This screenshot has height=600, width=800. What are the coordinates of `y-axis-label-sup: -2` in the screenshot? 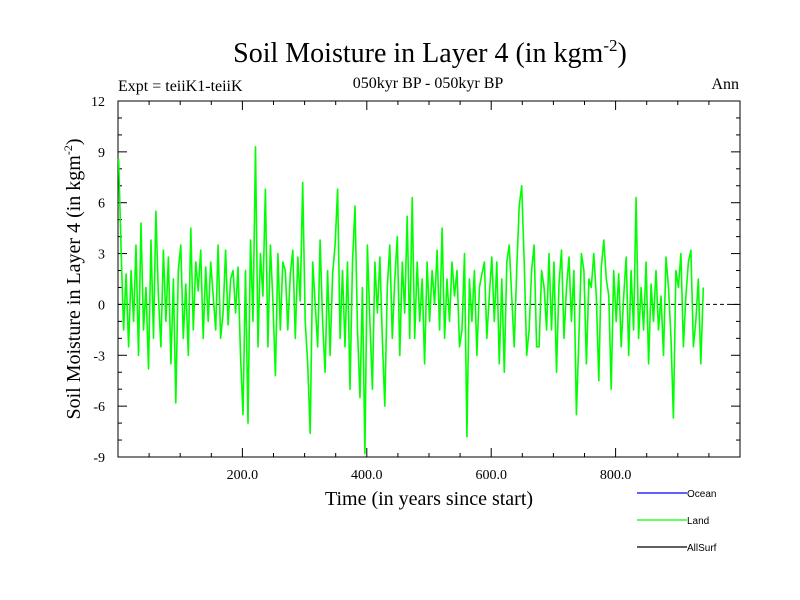 It's located at (68, 150).